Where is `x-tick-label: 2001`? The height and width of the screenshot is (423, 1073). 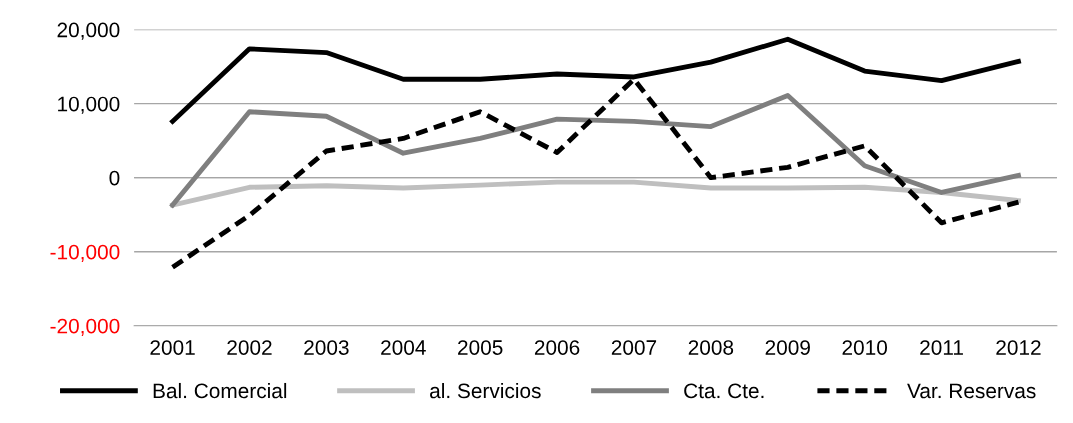 x-tick-label: 2001 is located at coordinates (172, 347).